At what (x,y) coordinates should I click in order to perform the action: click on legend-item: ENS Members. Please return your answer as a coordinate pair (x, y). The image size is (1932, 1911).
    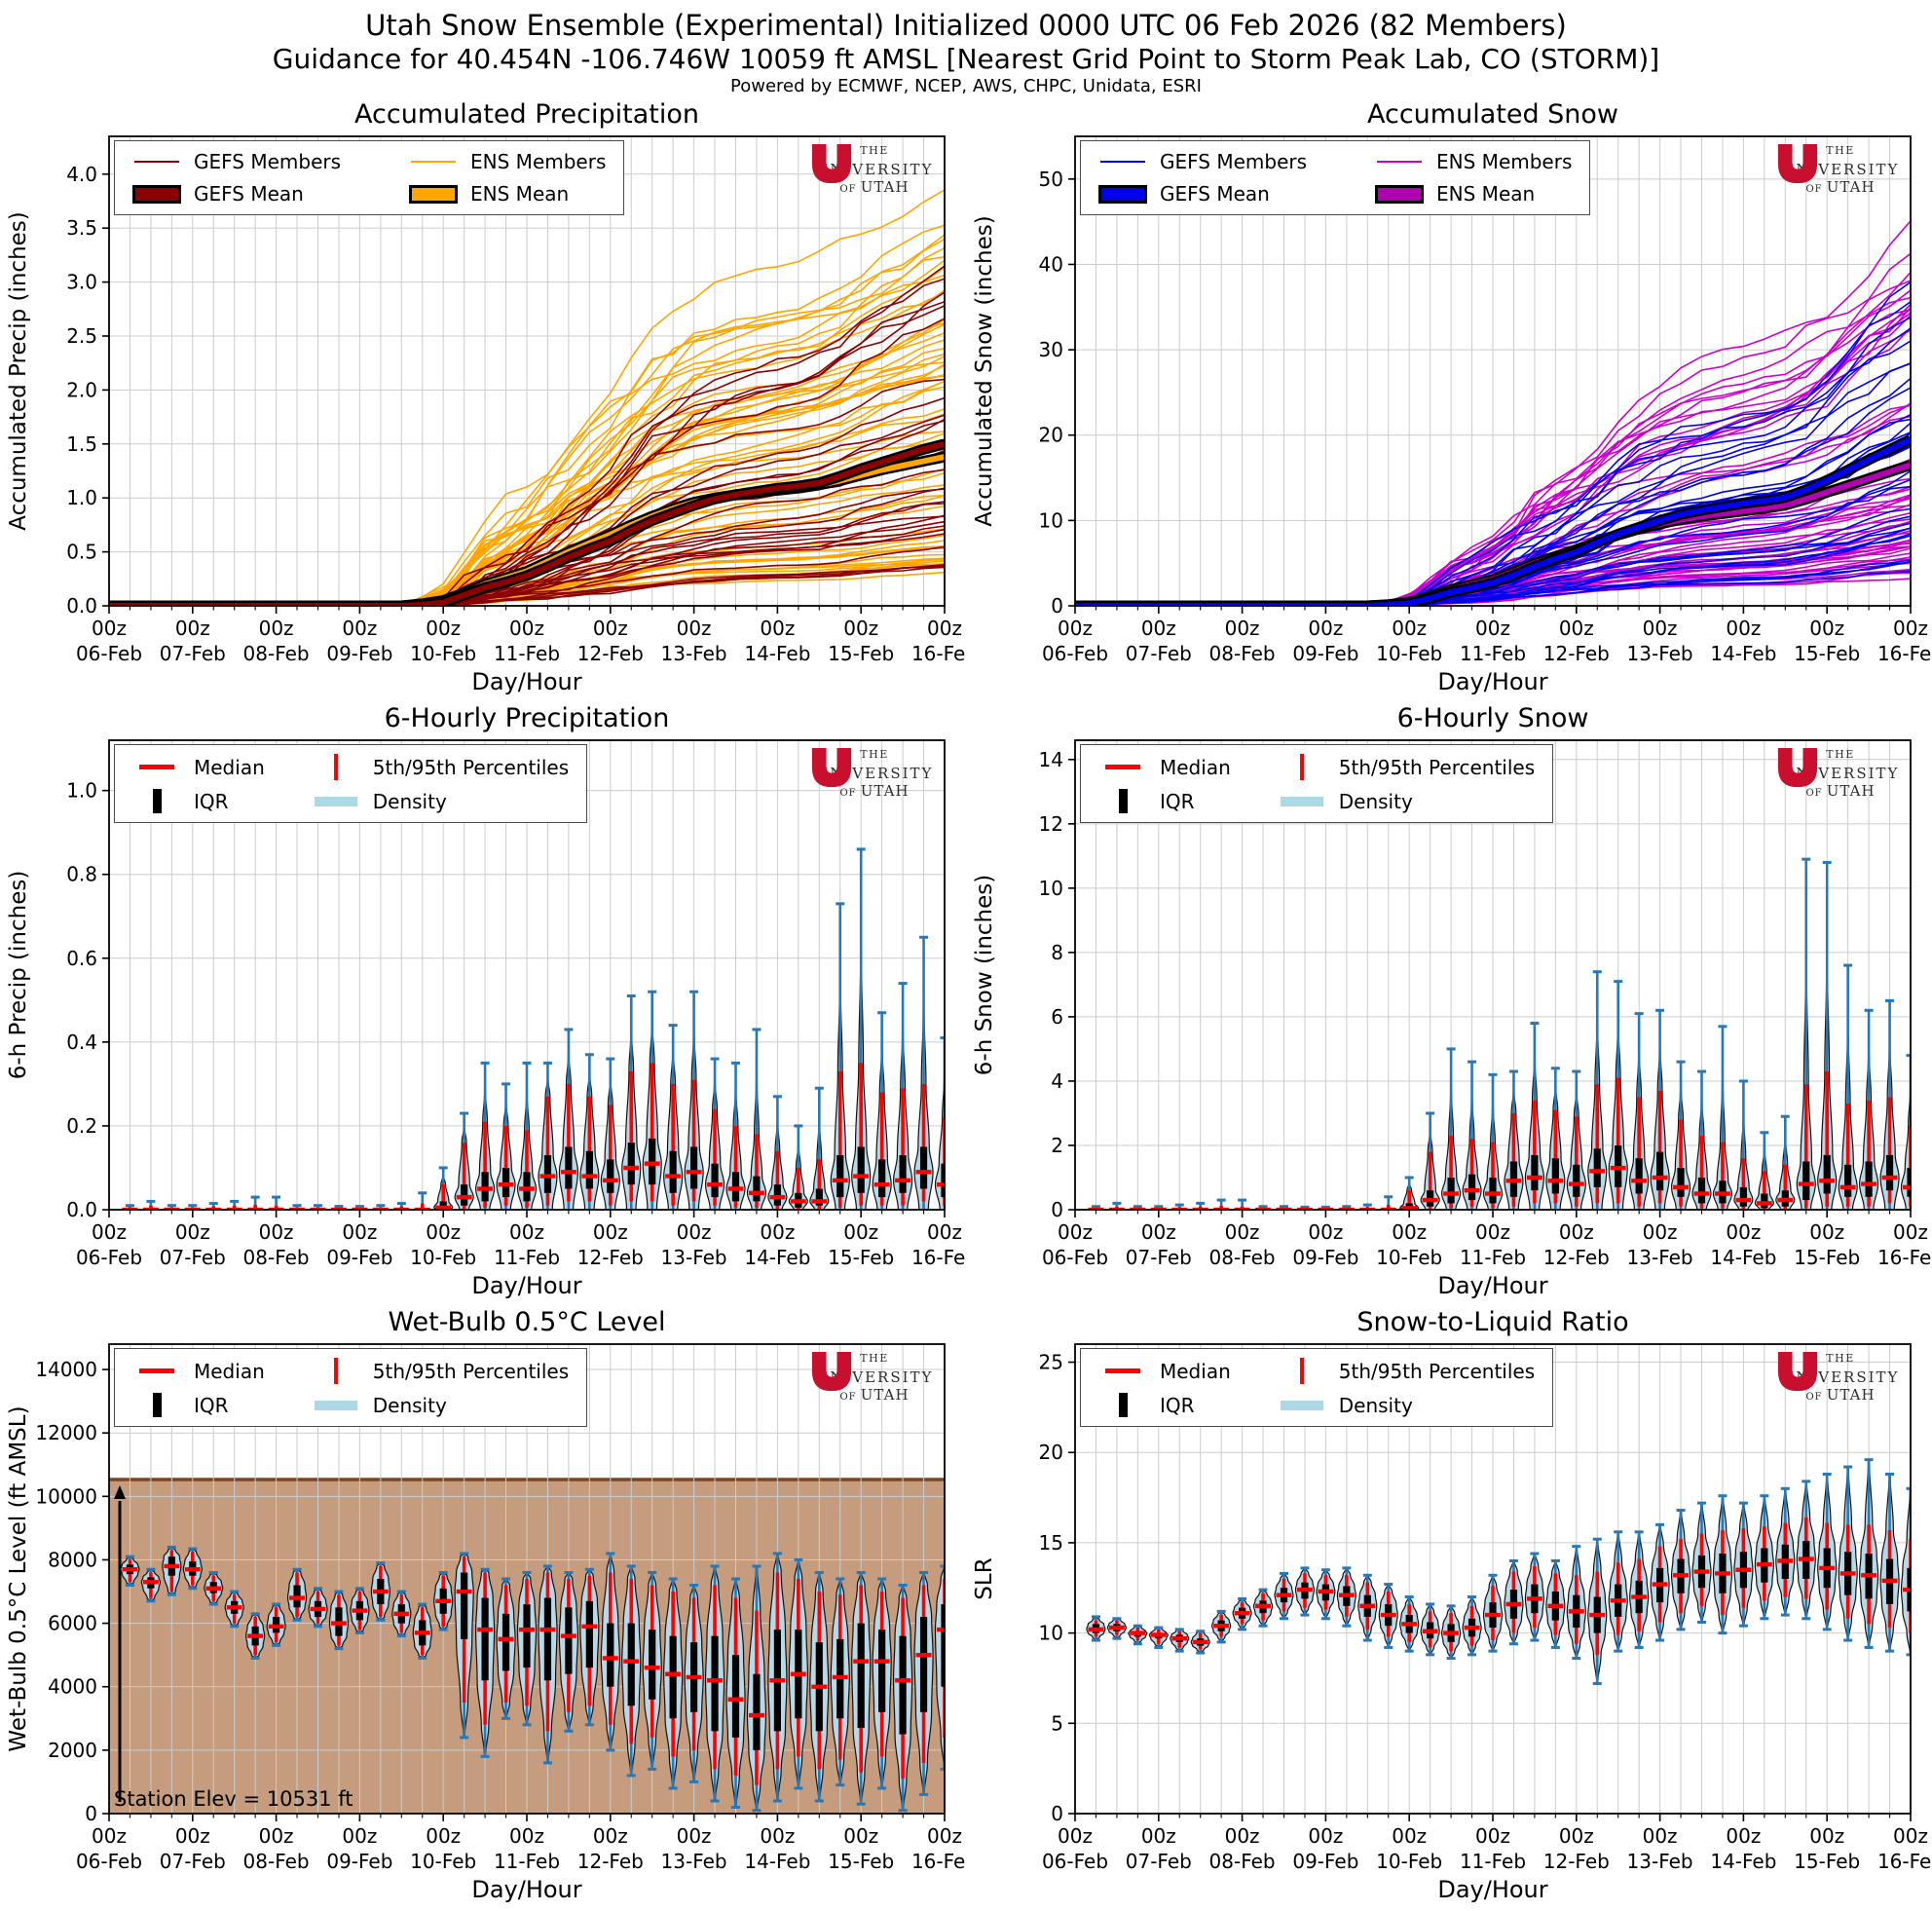
    Looking at the image, I should click on (508, 162).